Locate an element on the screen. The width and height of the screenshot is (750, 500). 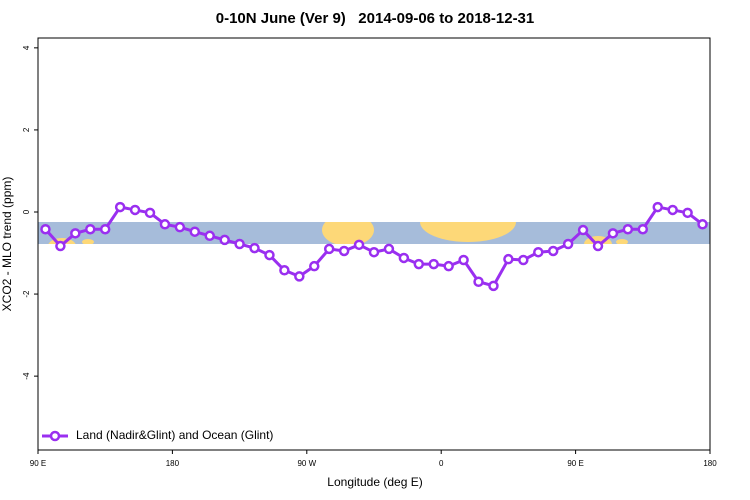
x-tick-label: 90 W is located at coordinates (306, 463).